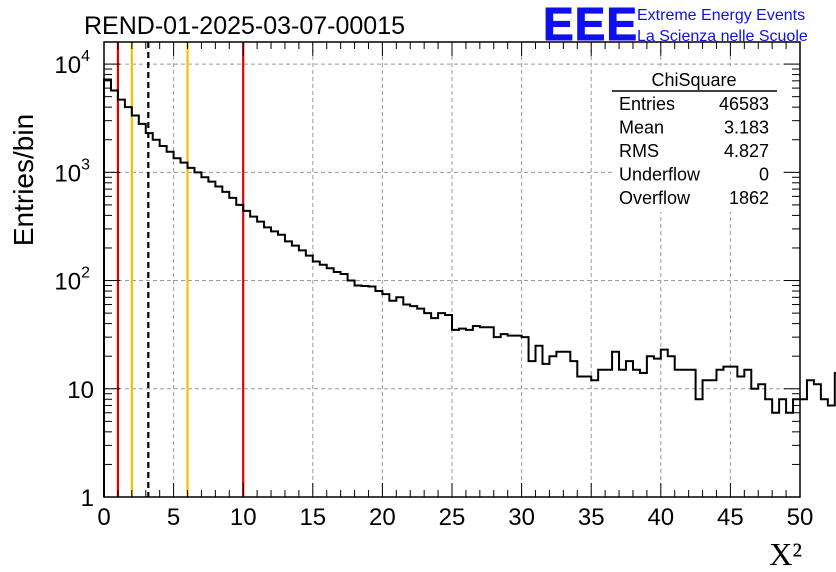  I want to click on stats-row-label: Mean, so click(641, 128).